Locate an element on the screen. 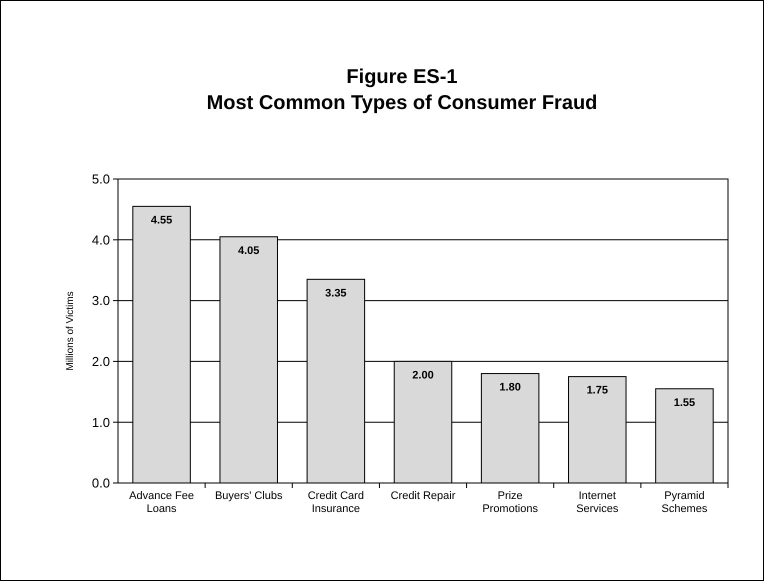  x-tick-label: Prize Promotions is located at coordinates (510, 502).